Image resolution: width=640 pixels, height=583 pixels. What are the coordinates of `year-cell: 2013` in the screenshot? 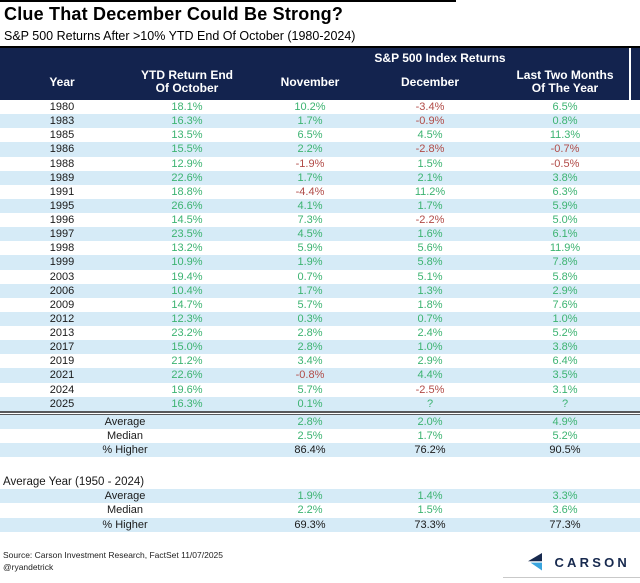 It's located at (62, 333).